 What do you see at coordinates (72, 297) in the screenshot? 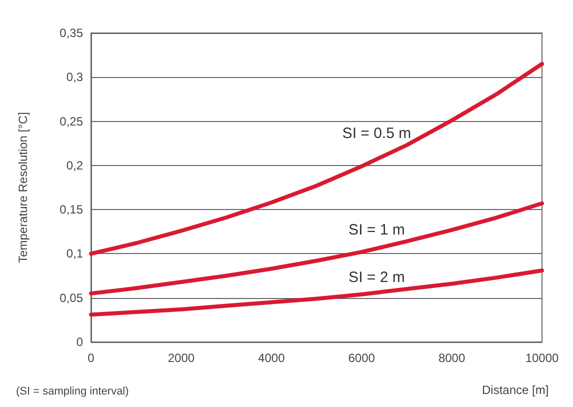
I see `y-tick-label: 0,05` at bounding box center [72, 297].